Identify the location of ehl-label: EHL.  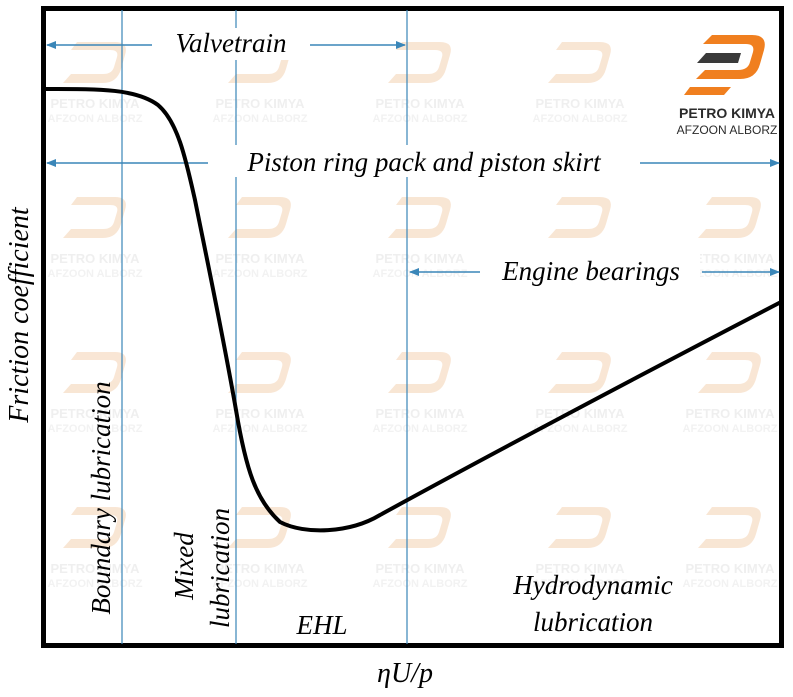
(321, 625).